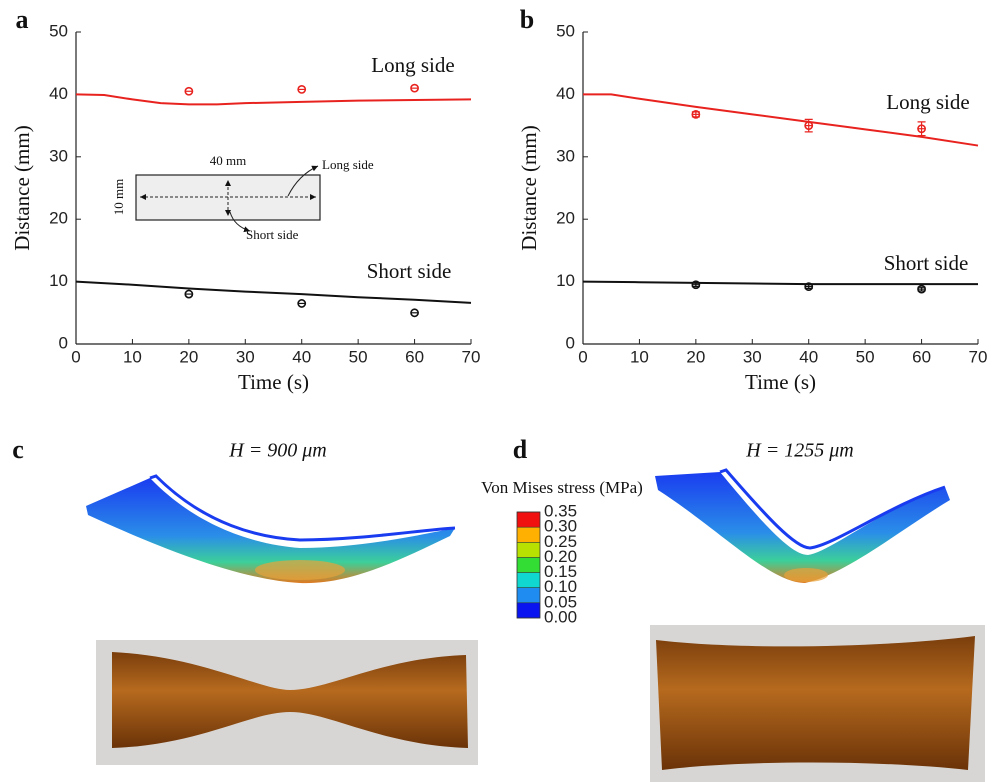  What do you see at coordinates (560, 601) in the screenshot?
I see `colorbar-tick-label: 0.05` at bounding box center [560, 601].